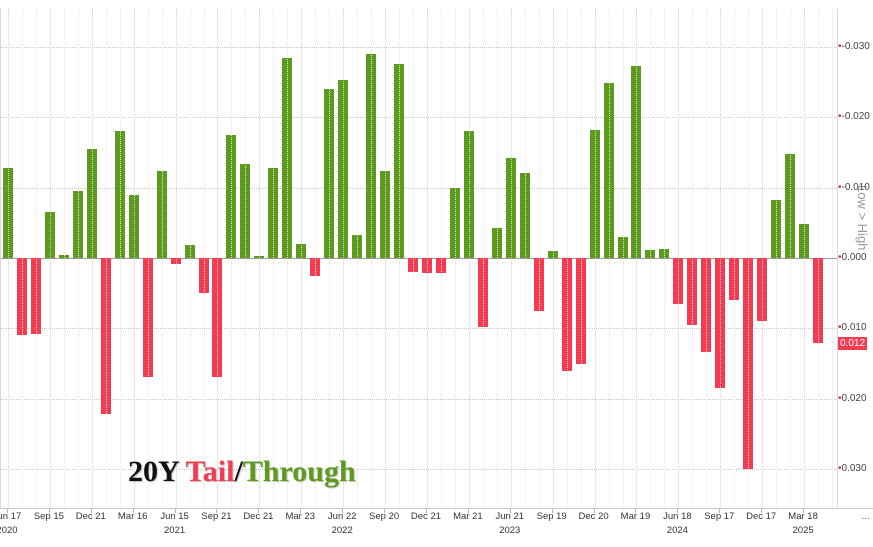  What do you see at coordinates (238, 471) in the screenshot?
I see `annotation-slash: /` at bounding box center [238, 471].